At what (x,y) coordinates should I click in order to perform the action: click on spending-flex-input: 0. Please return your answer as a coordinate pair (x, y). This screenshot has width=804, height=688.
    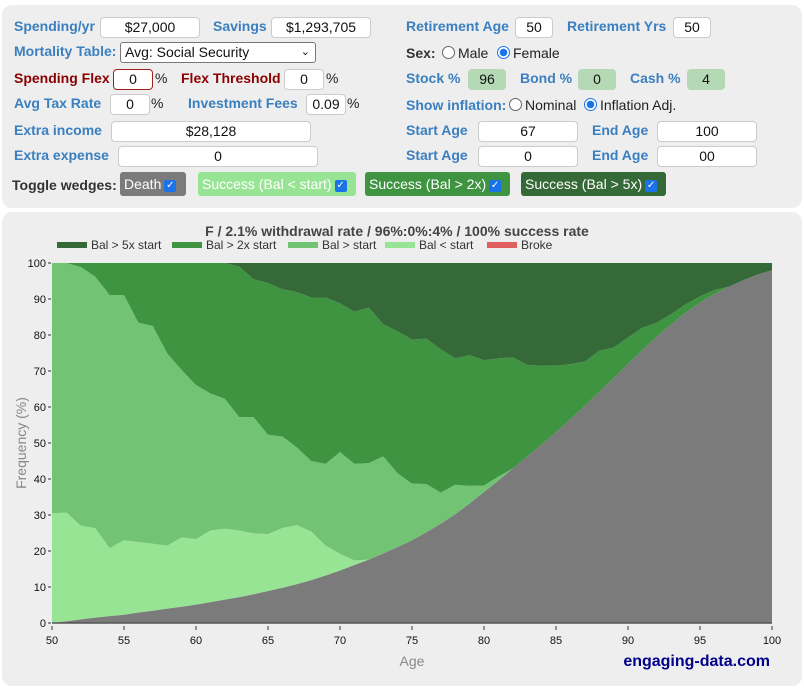
    Looking at the image, I should click on (133, 79).